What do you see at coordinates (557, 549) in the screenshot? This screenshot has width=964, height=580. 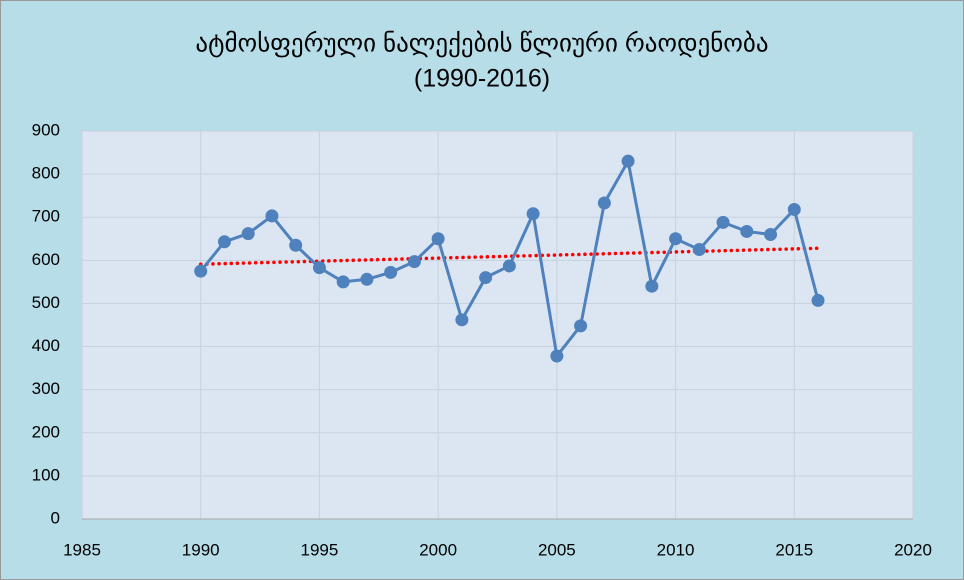 I see `x-tick-label: 2005` at bounding box center [557, 549].